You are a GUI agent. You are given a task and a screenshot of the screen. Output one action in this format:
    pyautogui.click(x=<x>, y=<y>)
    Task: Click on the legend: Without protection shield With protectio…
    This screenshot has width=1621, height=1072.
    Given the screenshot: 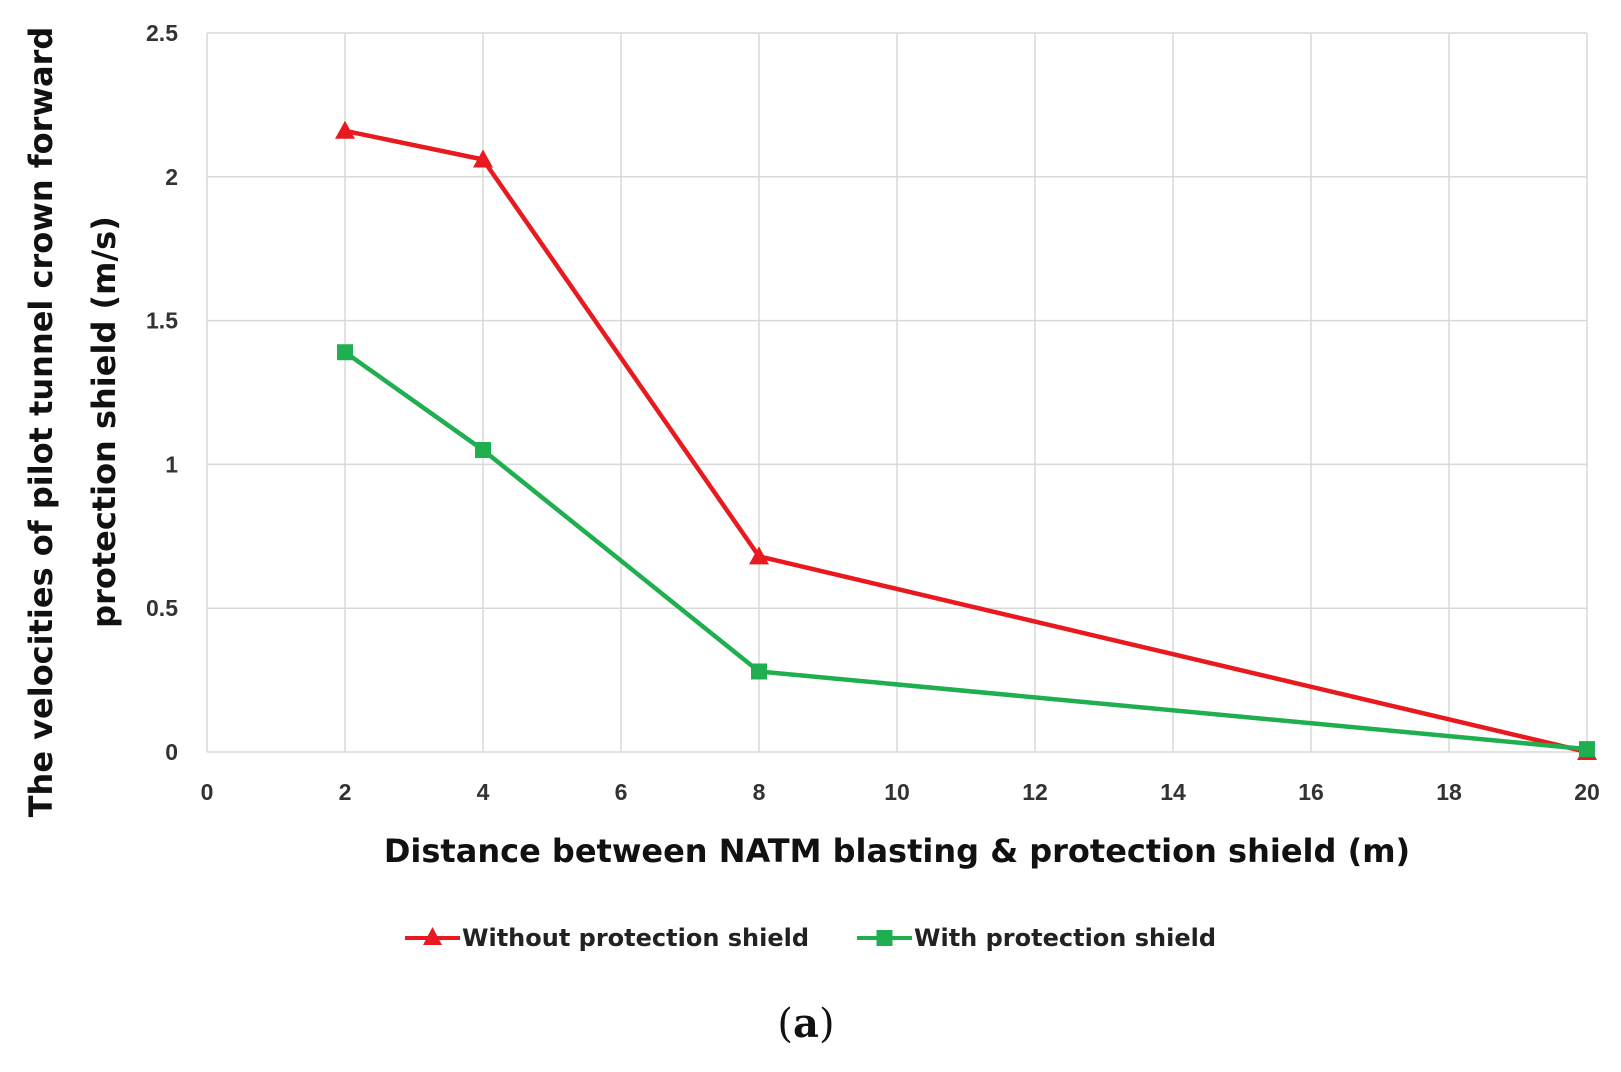 What is the action you would take?
    pyautogui.click(x=810, y=938)
    